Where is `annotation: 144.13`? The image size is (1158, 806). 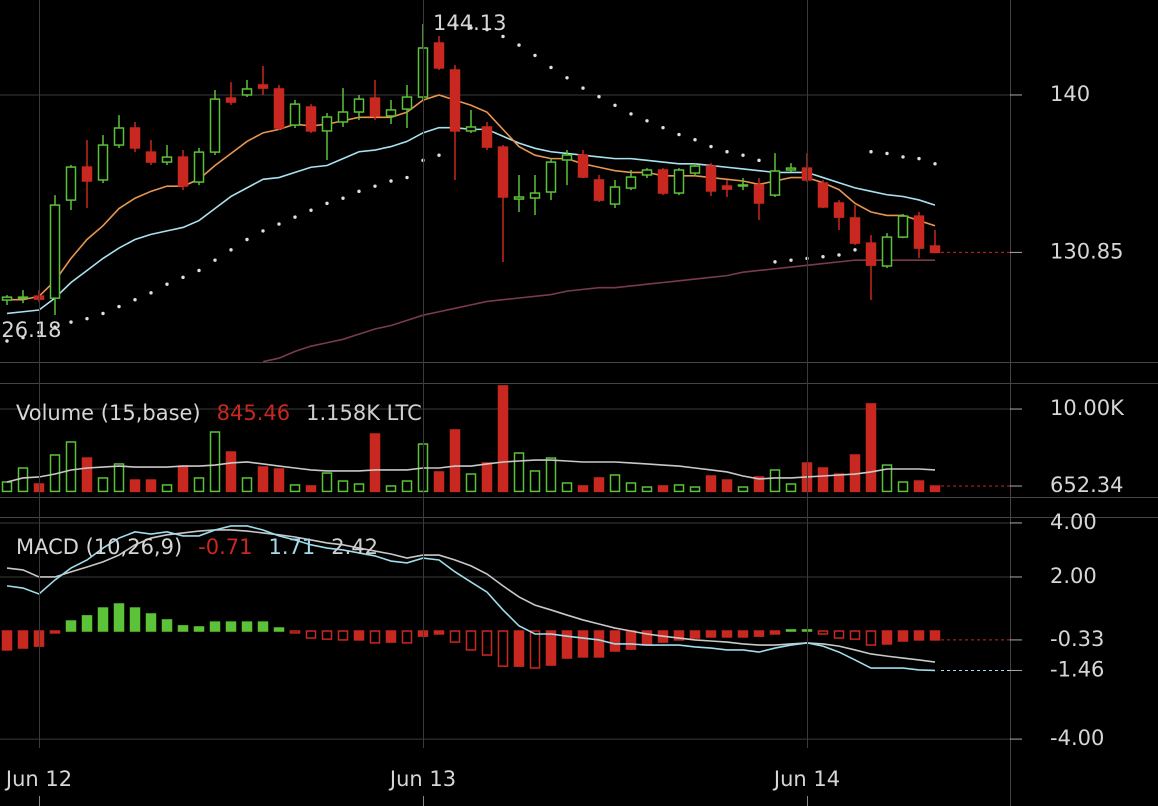
annotation: 144.13 is located at coordinates (469, 23).